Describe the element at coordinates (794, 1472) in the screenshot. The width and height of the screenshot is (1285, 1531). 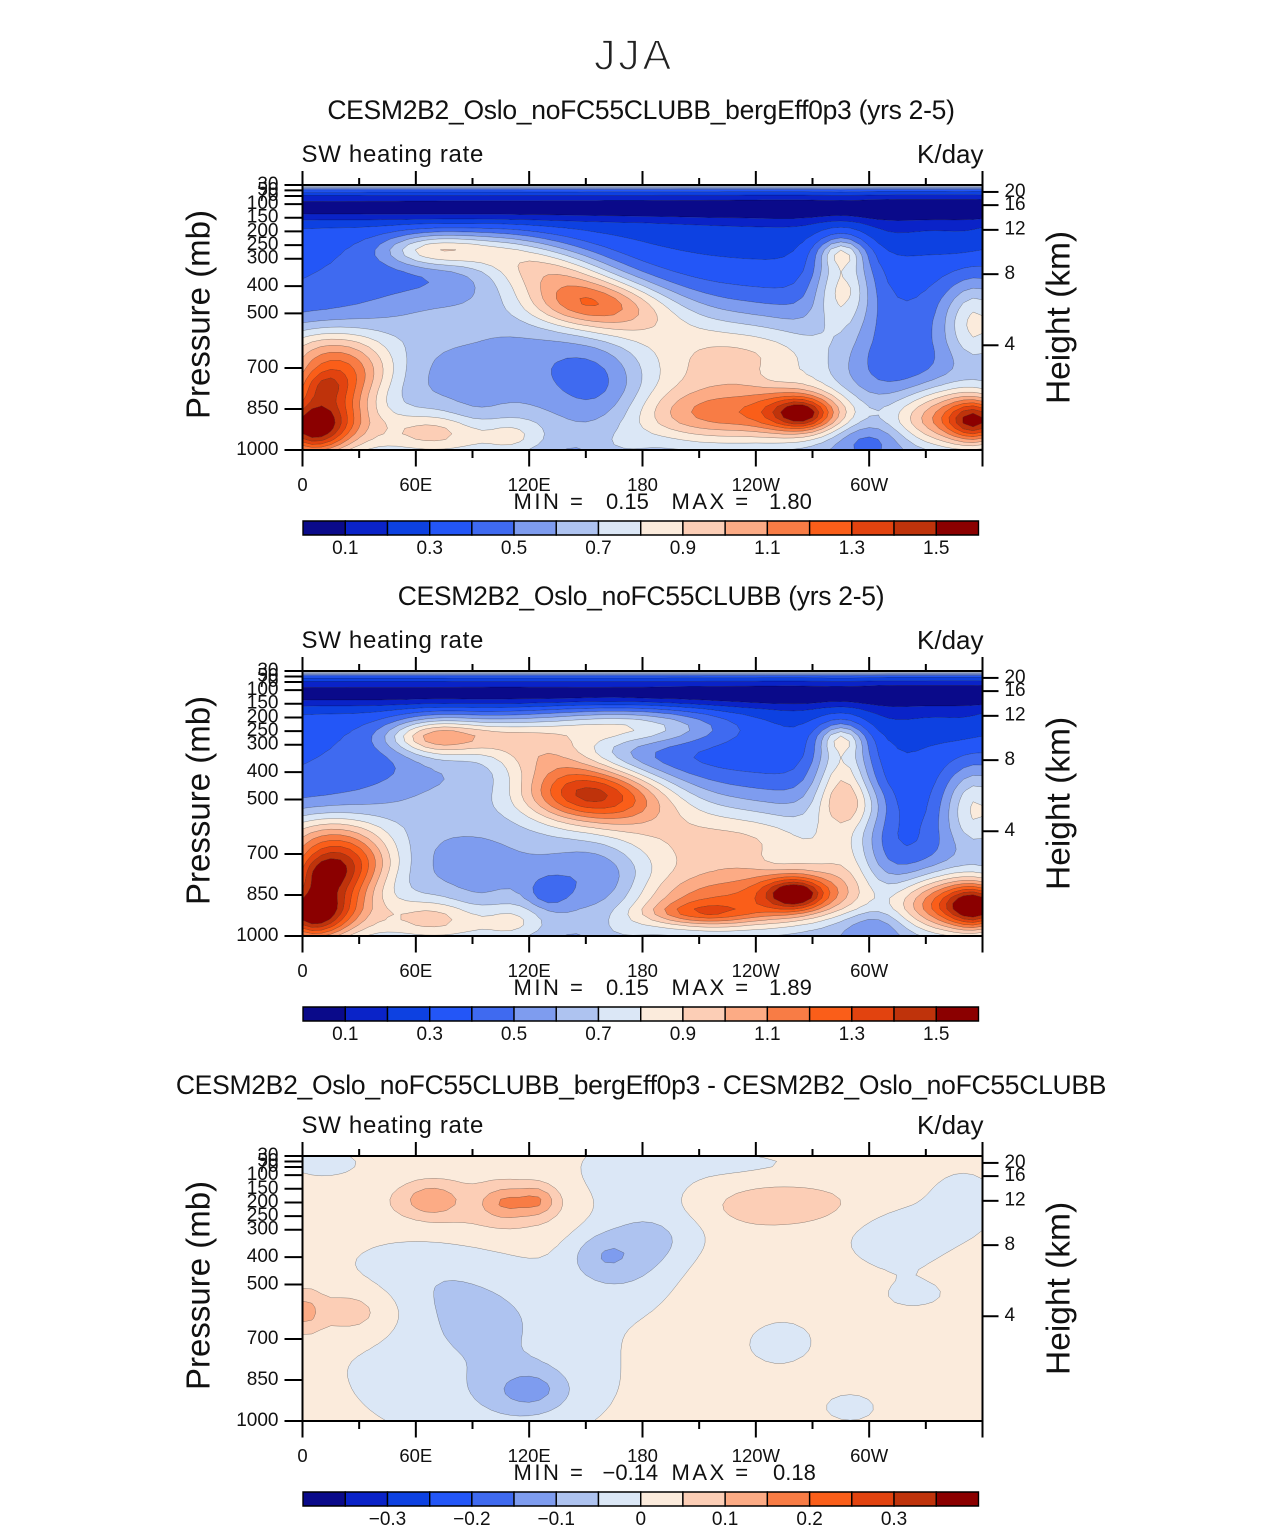
I see `svg-text: 0.18` at that location.